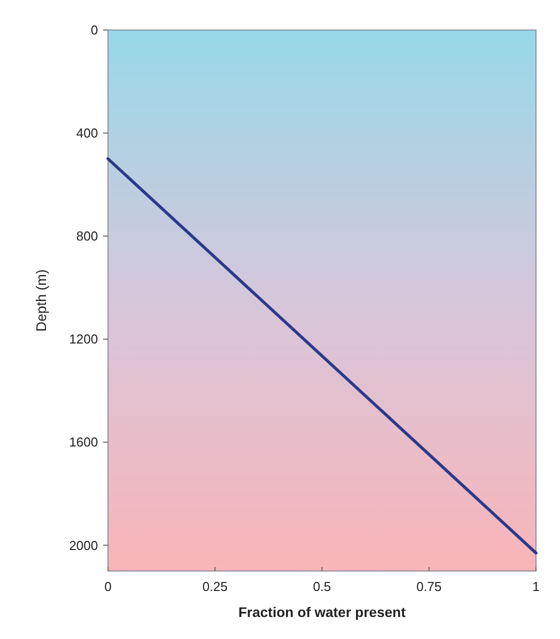 Image resolution: width=560 pixels, height=639 pixels. Describe the element at coordinates (108, 586) in the screenshot. I see `x-tick-label: 0` at that location.